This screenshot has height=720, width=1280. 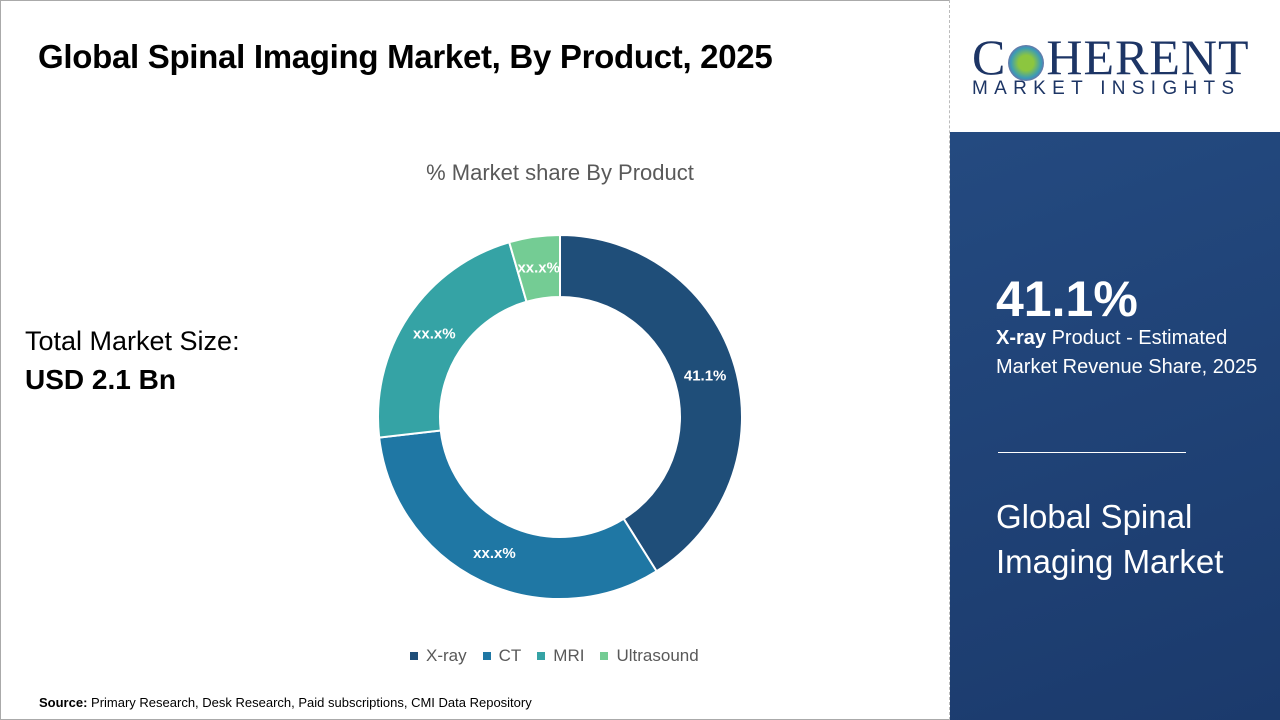 What do you see at coordinates (63, 702) in the screenshot?
I see `source-label: Source:` at bounding box center [63, 702].